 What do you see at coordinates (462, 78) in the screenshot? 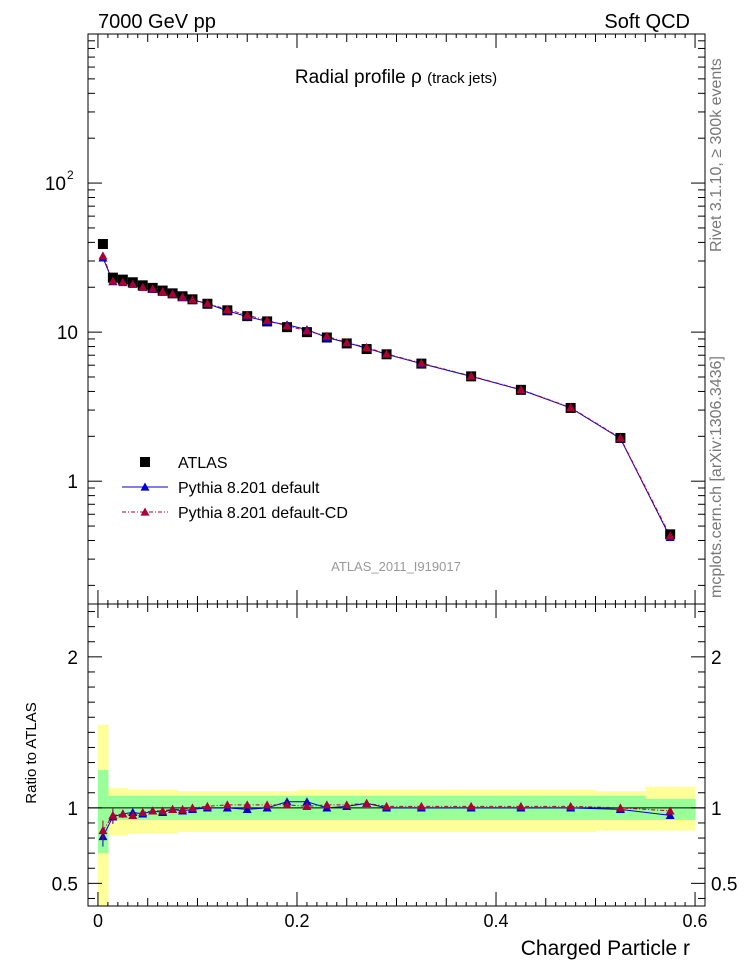
I see `chart-title-sub: (track jets)` at bounding box center [462, 78].